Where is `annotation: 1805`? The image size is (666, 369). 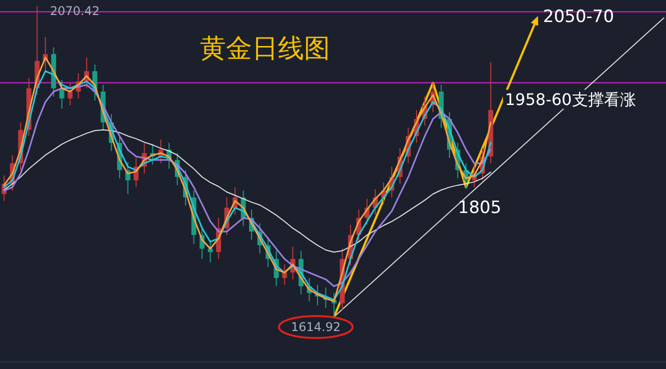
annotation: 1805 is located at coordinates (480, 208).